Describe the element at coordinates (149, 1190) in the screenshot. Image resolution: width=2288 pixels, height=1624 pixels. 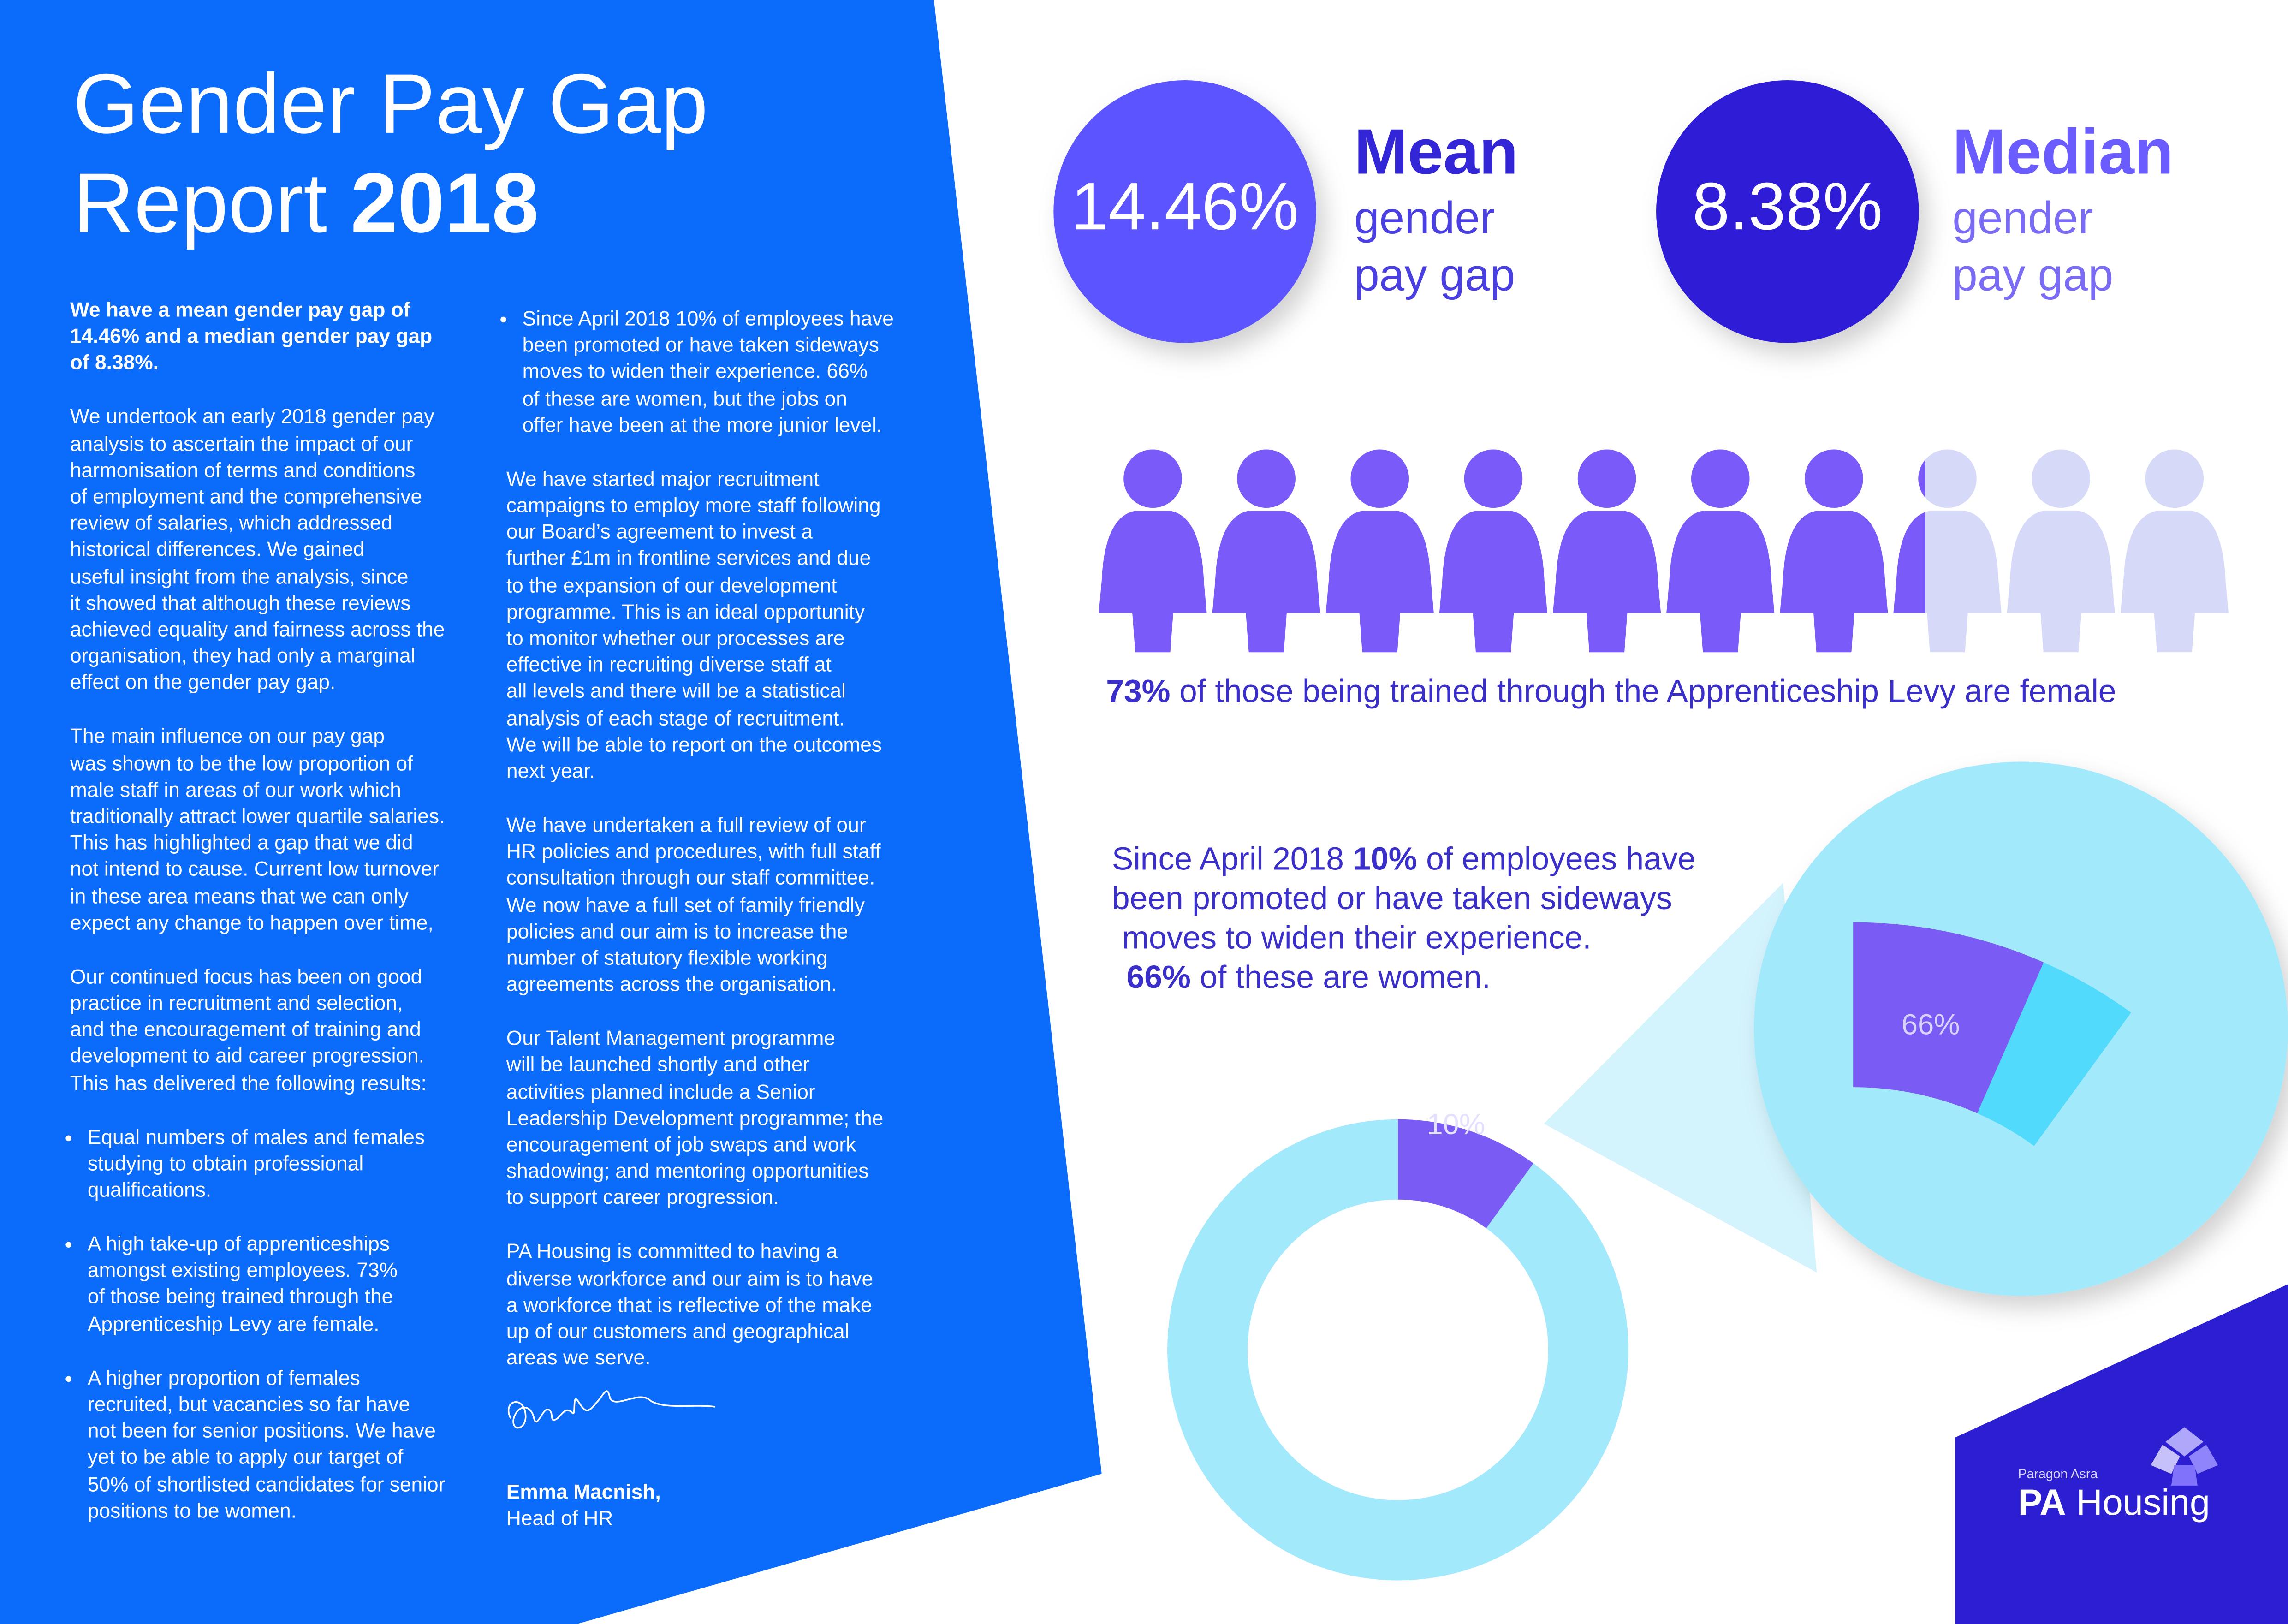
I see `text-line: qualifications.` at that location.